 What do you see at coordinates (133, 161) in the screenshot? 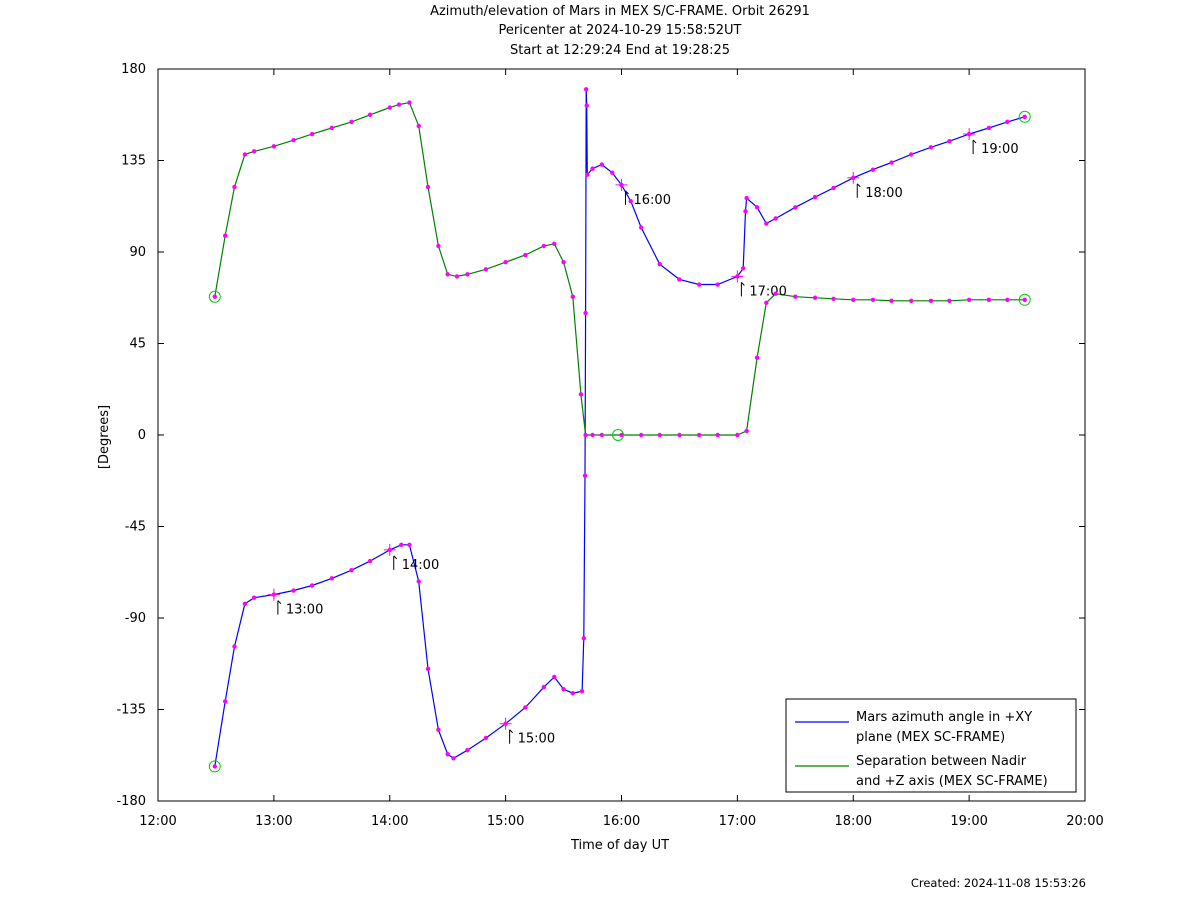
I see `y-tick-label: 135` at bounding box center [133, 161].